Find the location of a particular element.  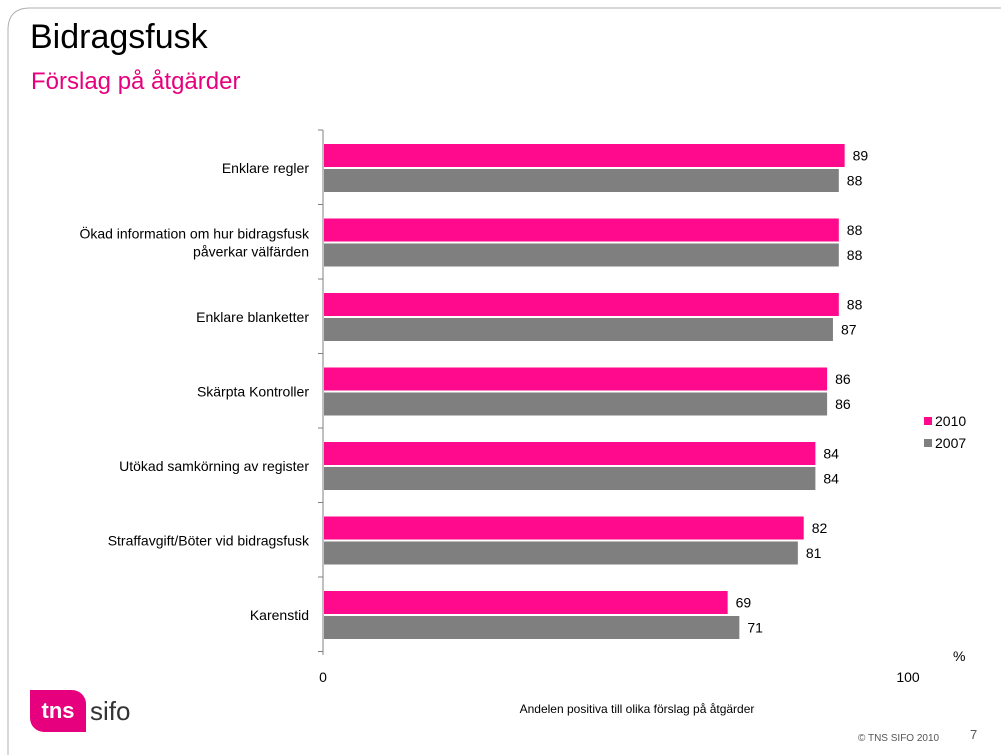

data-label-2007: 87 is located at coordinates (849, 330).